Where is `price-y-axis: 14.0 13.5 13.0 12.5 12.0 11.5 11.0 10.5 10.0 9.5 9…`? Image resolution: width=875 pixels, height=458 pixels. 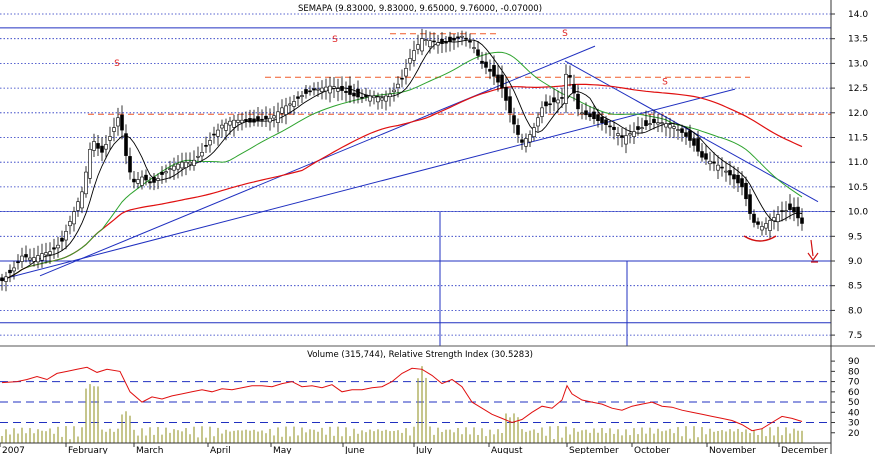 price-y-axis: 14.0 13.5 13.0 12.5 12.0 11.5 11.0 10.5 10.0 9.5 9… is located at coordinates (849, 175).